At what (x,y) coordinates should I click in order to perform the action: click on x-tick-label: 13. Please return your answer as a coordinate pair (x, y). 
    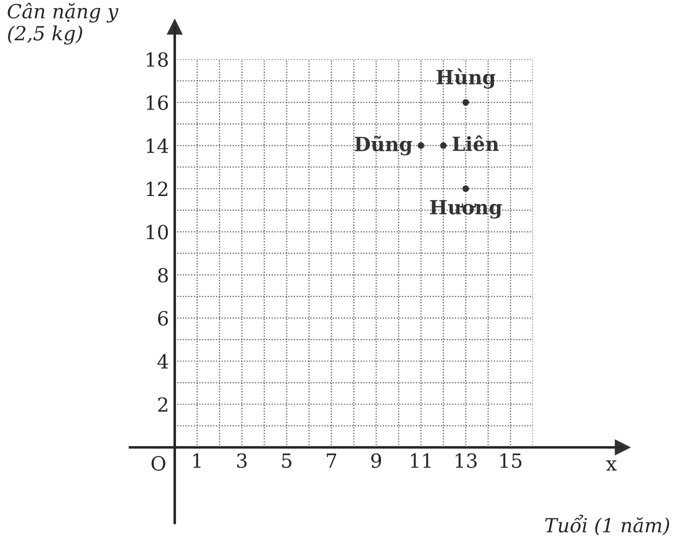
    Looking at the image, I should click on (466, 460).